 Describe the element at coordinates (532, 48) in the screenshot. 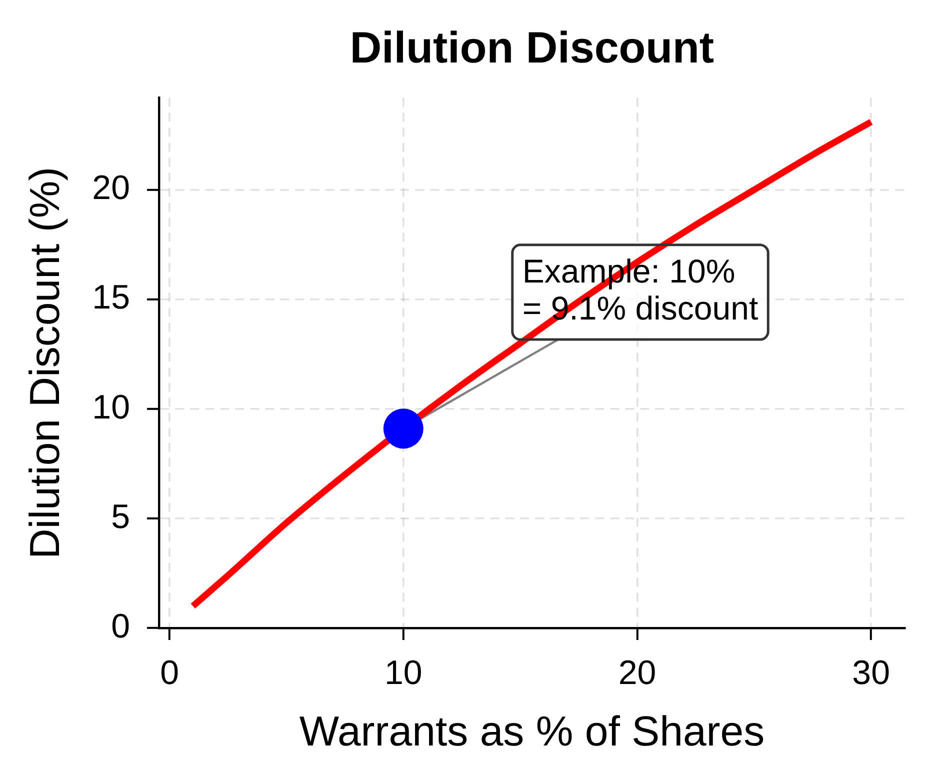

I see `chart-title: Dilution Discount` at that location.